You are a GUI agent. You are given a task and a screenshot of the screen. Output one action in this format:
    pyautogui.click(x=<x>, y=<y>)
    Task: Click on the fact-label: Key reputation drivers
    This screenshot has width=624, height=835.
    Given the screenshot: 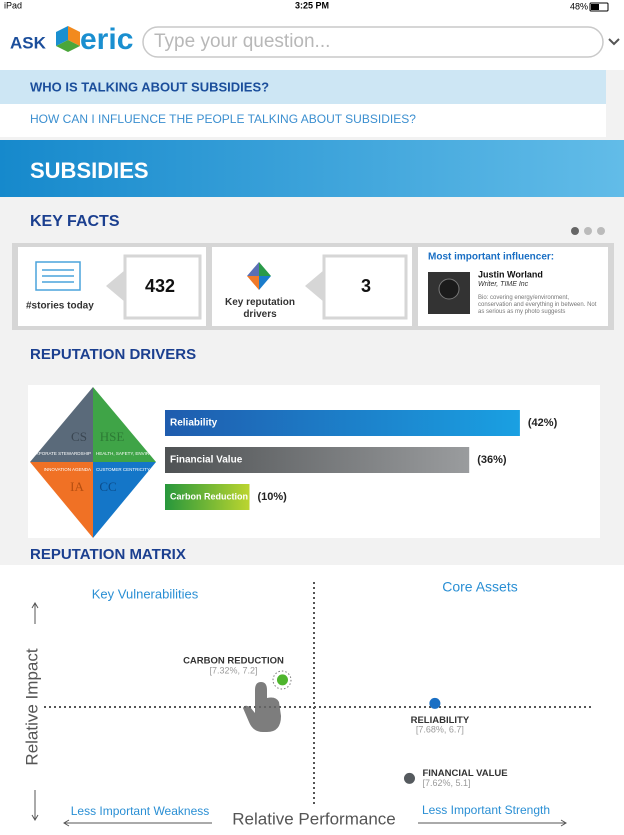 What is the action you would take?
    pyautogui.click(x=260, y=308)
    